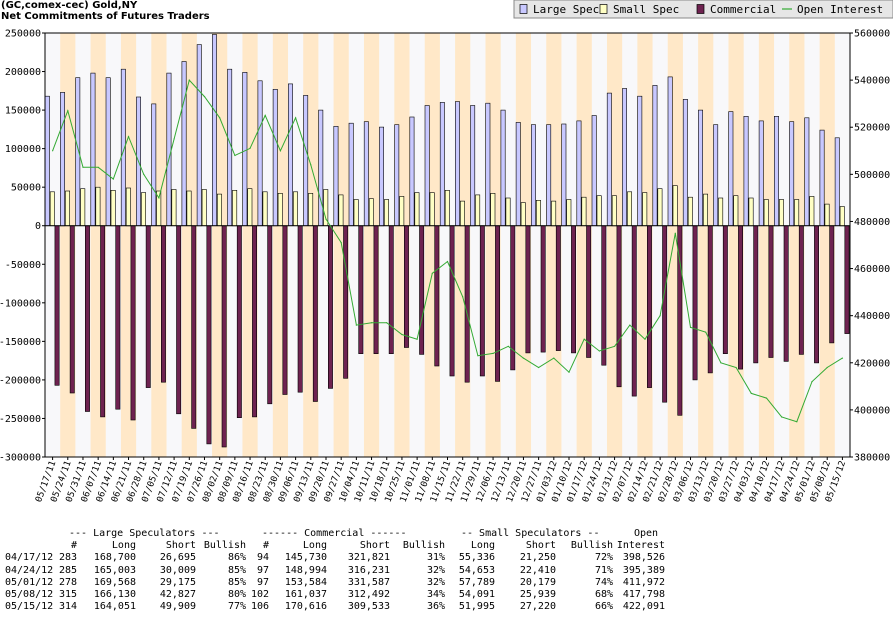 Image resolution: width=893 pixels, height=618 pixels. What do you see at coordinates (29, 558) in the screenshot?
I see `cell-date: 04/17/12` at bounding box center [29, 558].